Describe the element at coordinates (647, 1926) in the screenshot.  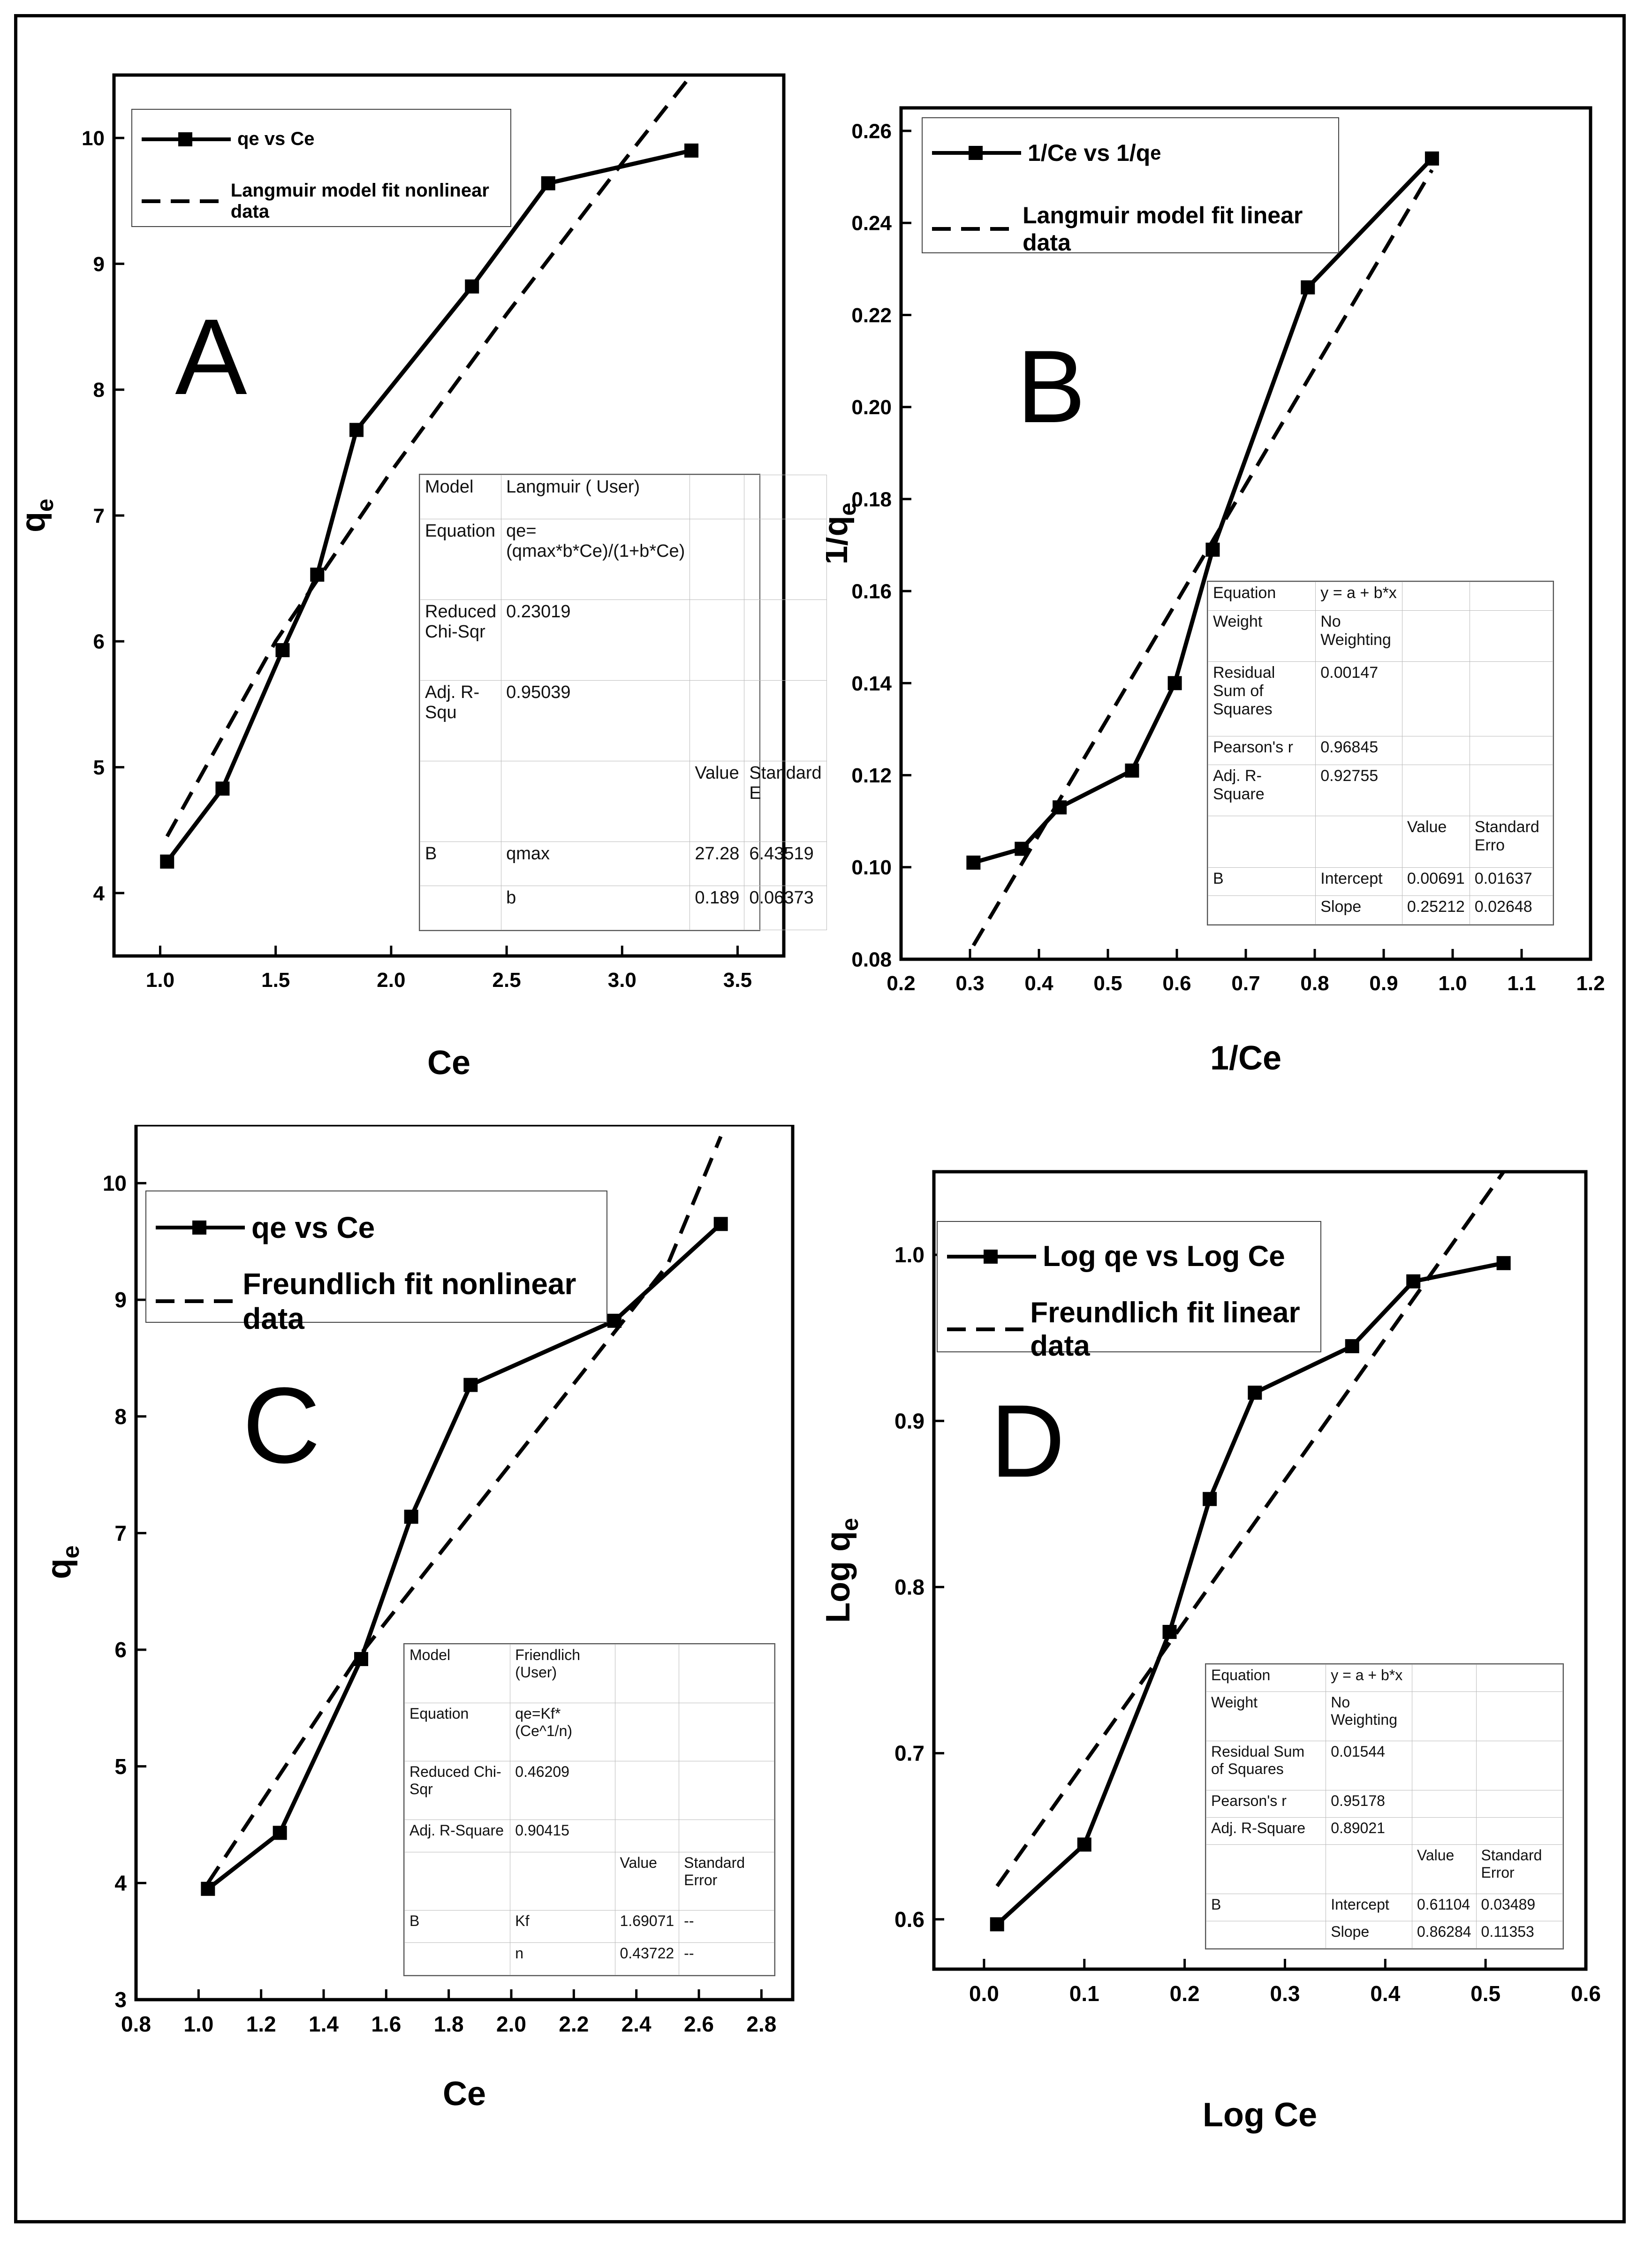
I see `stats-cell: 1.69071` at that location.